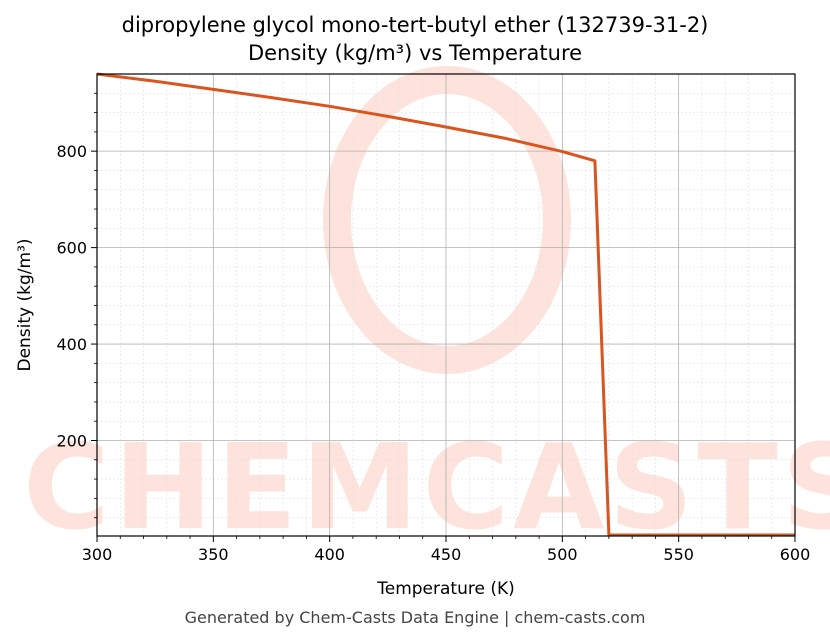 This screenshot has width=830, height=644. I want to click on x-tick-label: 450, so click(446, 554).